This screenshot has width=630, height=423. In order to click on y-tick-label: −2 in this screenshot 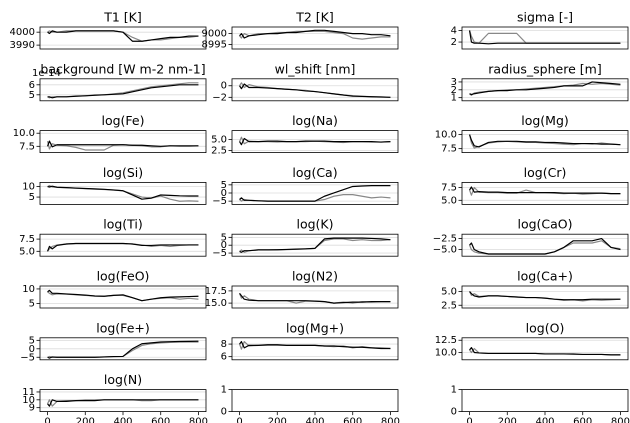, I will do `click(219, 97)`.